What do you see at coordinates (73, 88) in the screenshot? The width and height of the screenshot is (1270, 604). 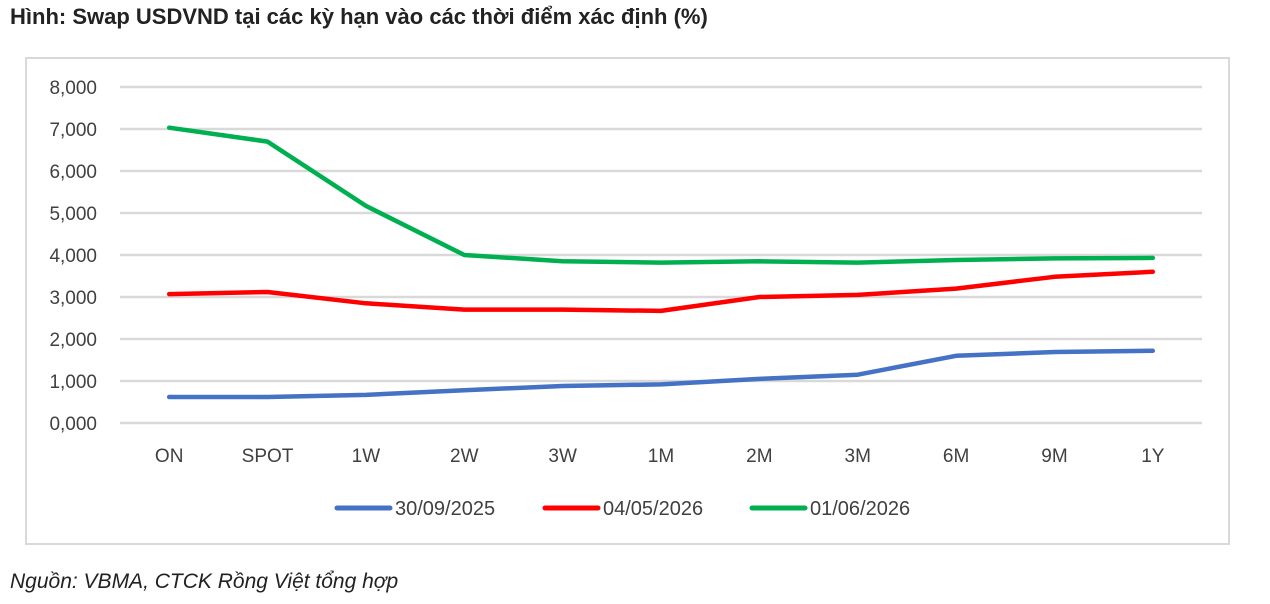 I see `y-tick-label: 8,000` at bounding box center [73, 88].